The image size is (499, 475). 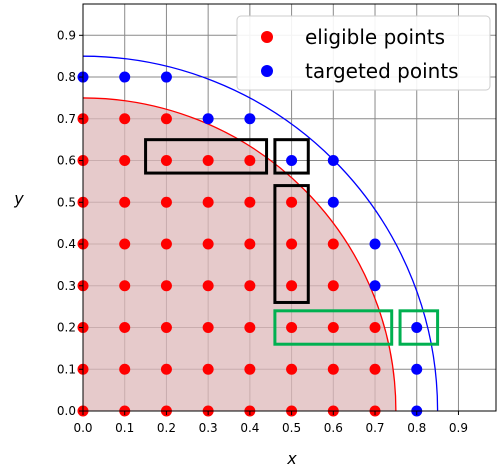 I want to click on y-axis-label: y, so click(x=18, y=198).